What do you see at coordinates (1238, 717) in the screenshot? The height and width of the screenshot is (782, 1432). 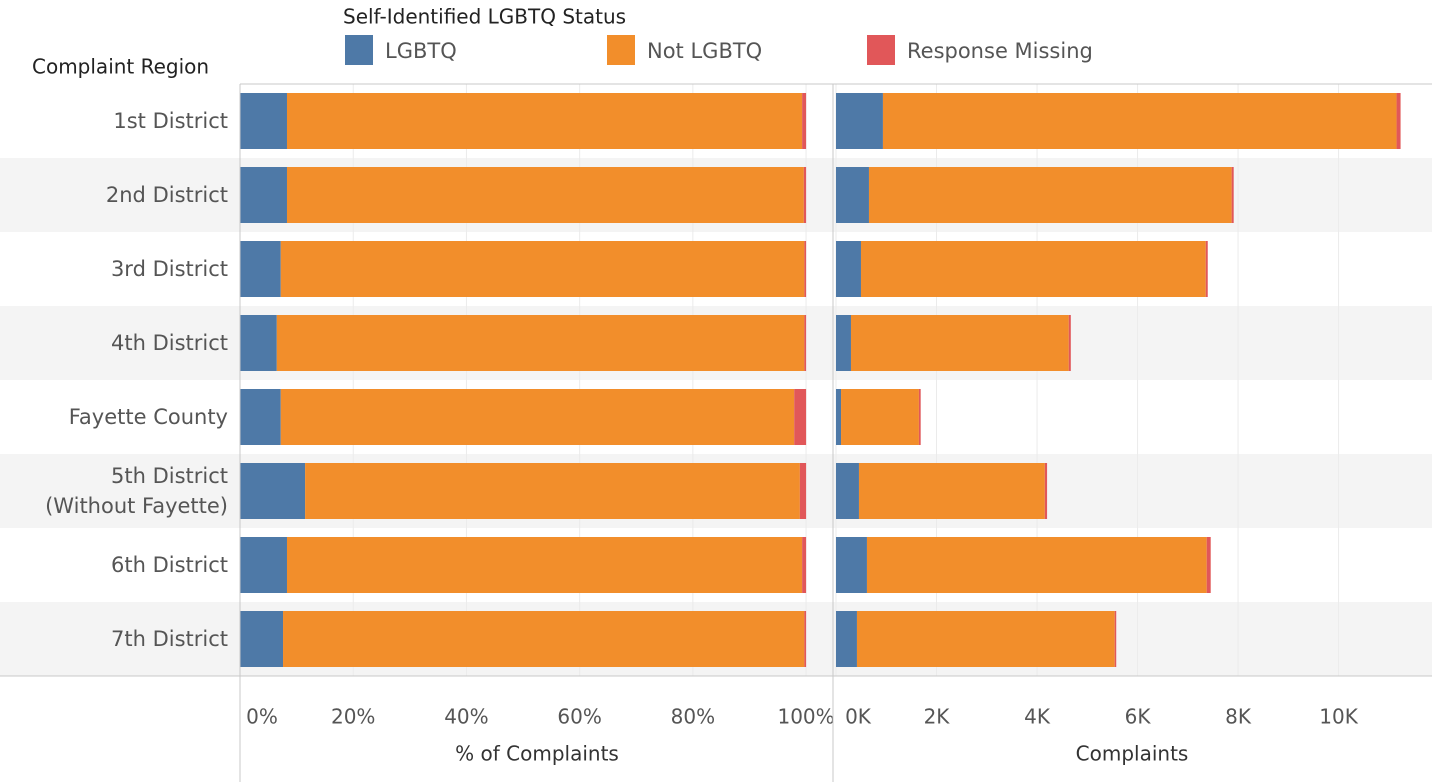 I see `x-tick-label: 8K` at bounding box center [1238, 717].